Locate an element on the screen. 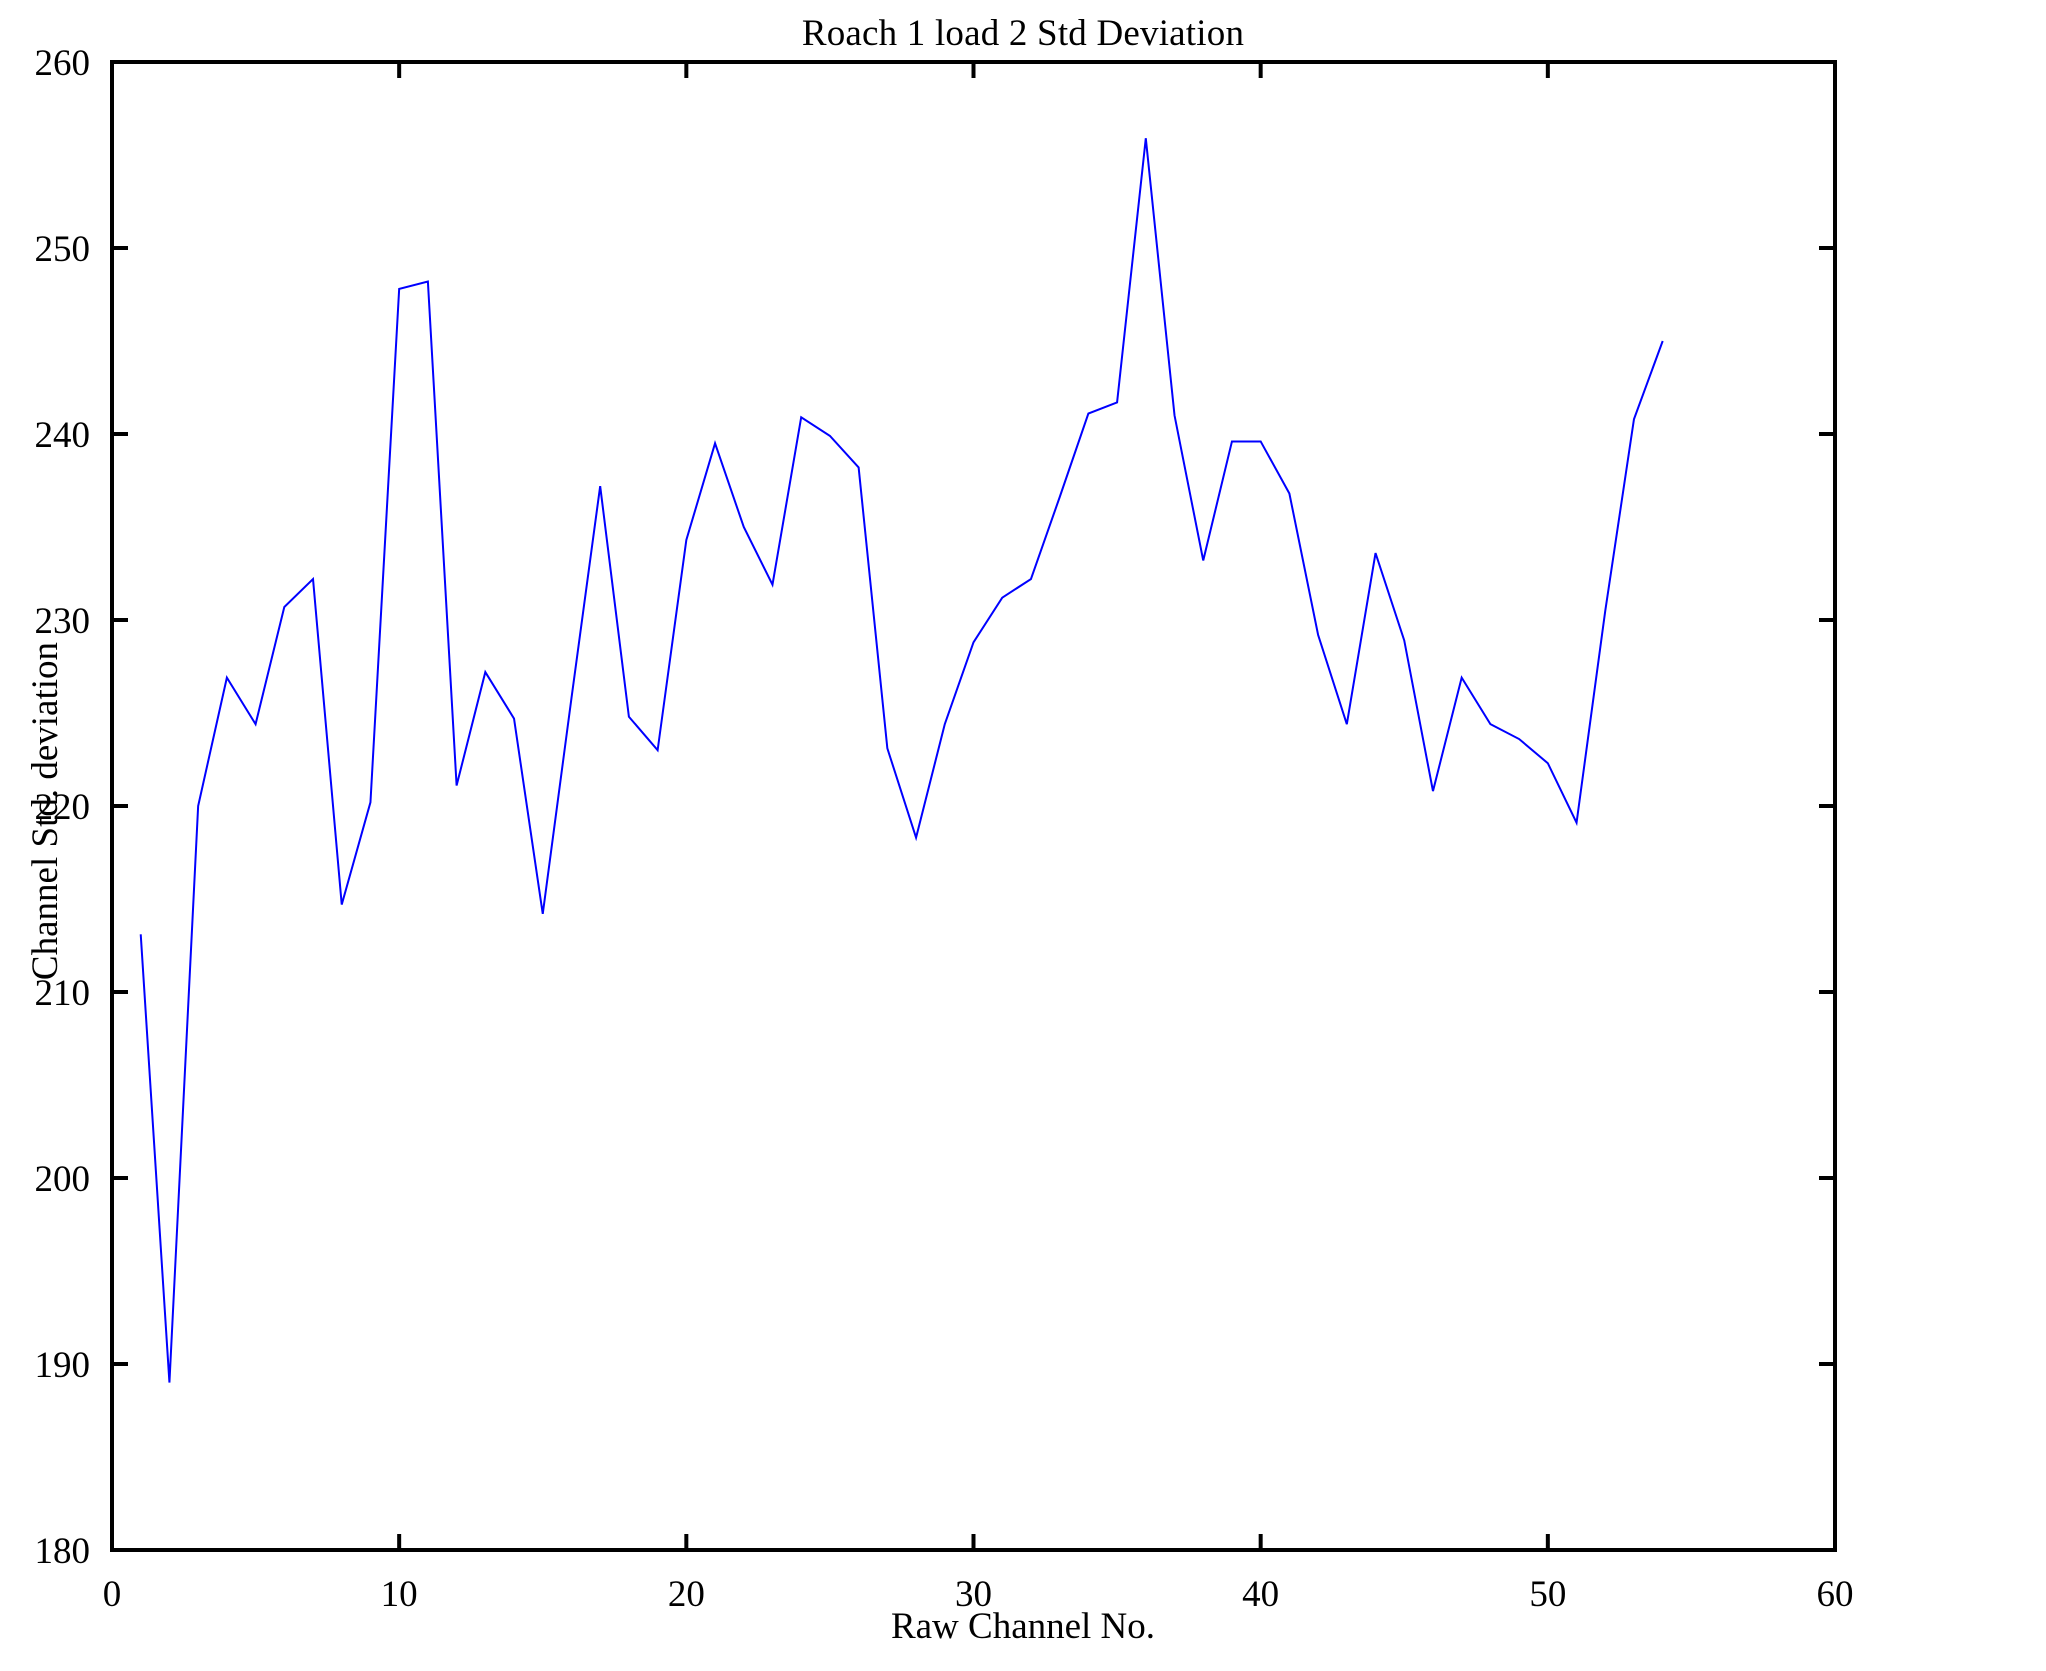  y-axis-label: Channel Std. deviation is located at coordinates (45, 811).